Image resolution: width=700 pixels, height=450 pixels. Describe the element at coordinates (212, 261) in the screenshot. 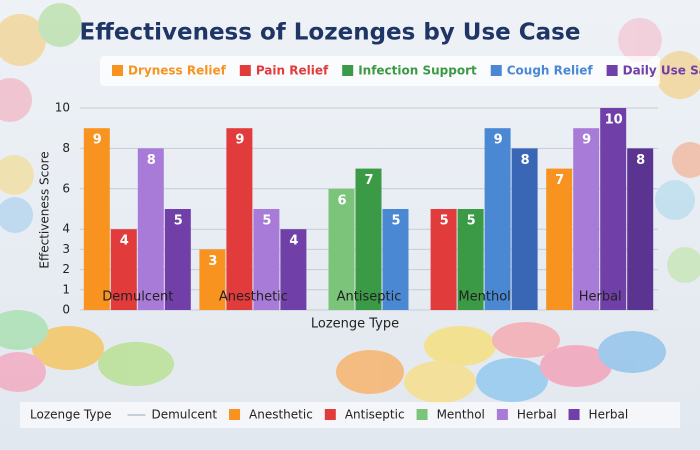

I see `value-label: 3` at that location.